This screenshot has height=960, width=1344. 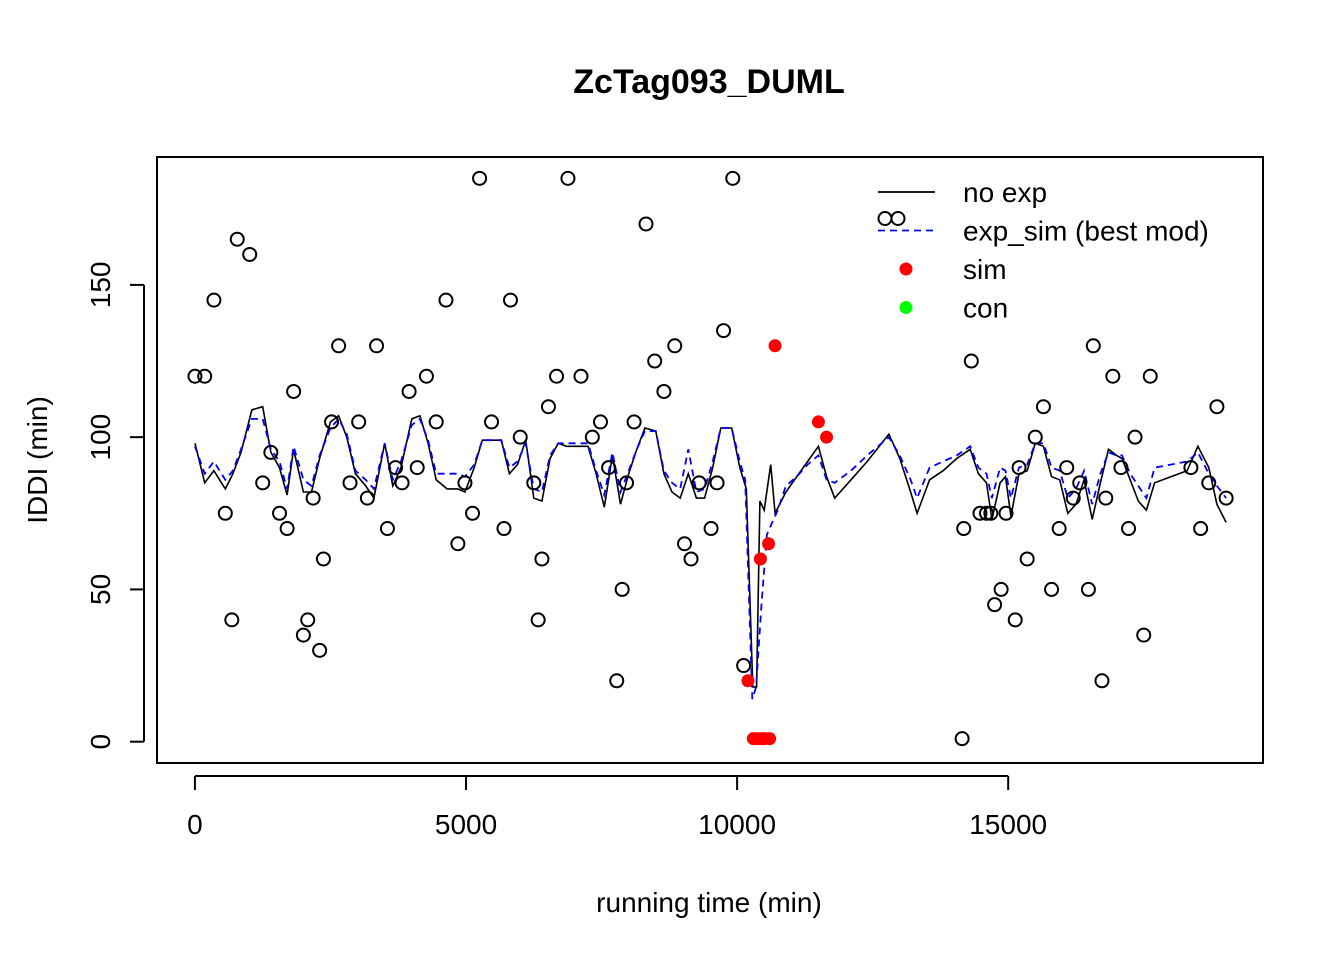 I want to click on y-tick-label: 50, so click(x=100, y=589).